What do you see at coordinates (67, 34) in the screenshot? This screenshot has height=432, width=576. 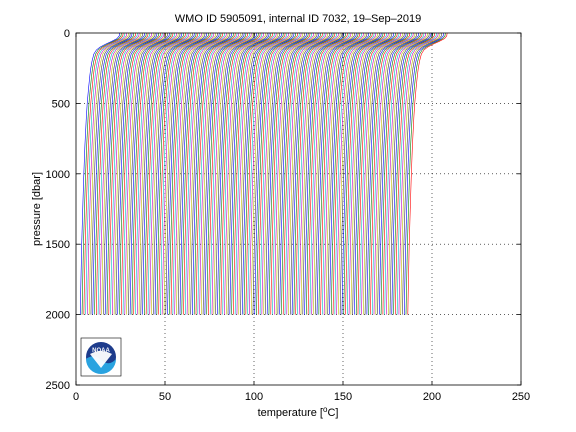 I see `y-tick-label: 0` at bounding box center [67, 34].